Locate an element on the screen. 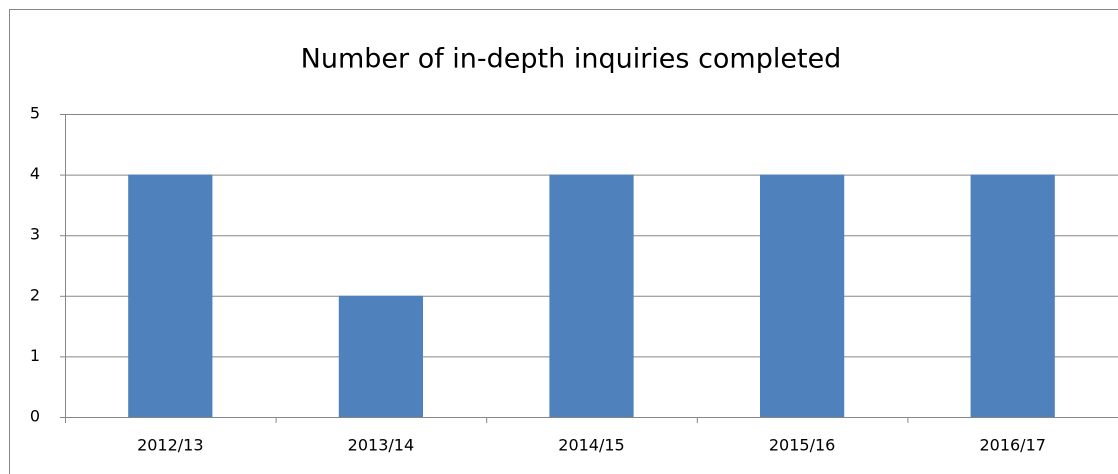  x-tick-label: 2015/16 is located at coordinates (802, 445).